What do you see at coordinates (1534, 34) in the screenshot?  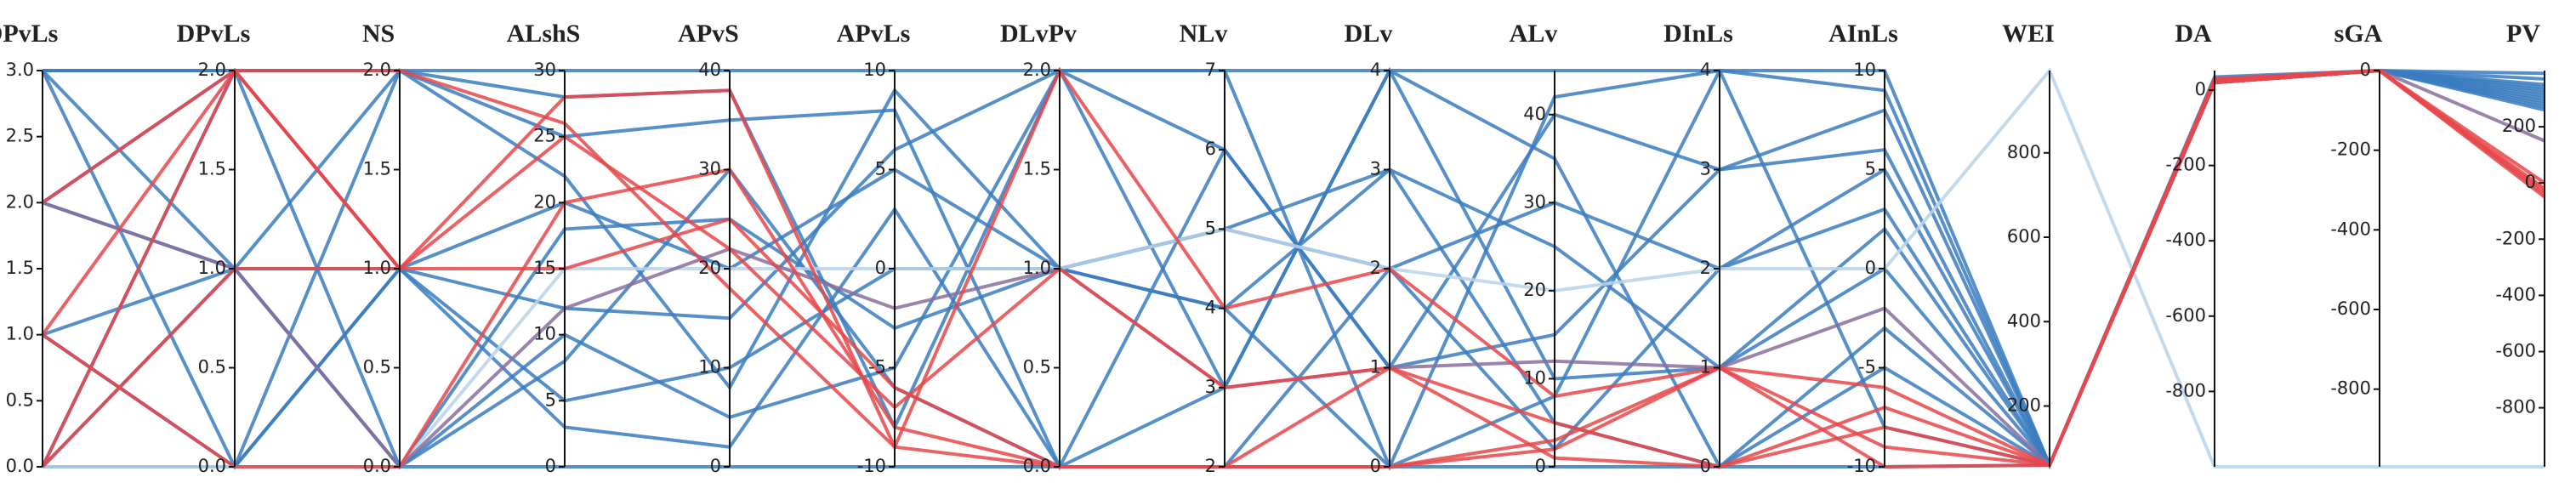 I see `axis-title: ALv` at bounding box center [1534, 34].